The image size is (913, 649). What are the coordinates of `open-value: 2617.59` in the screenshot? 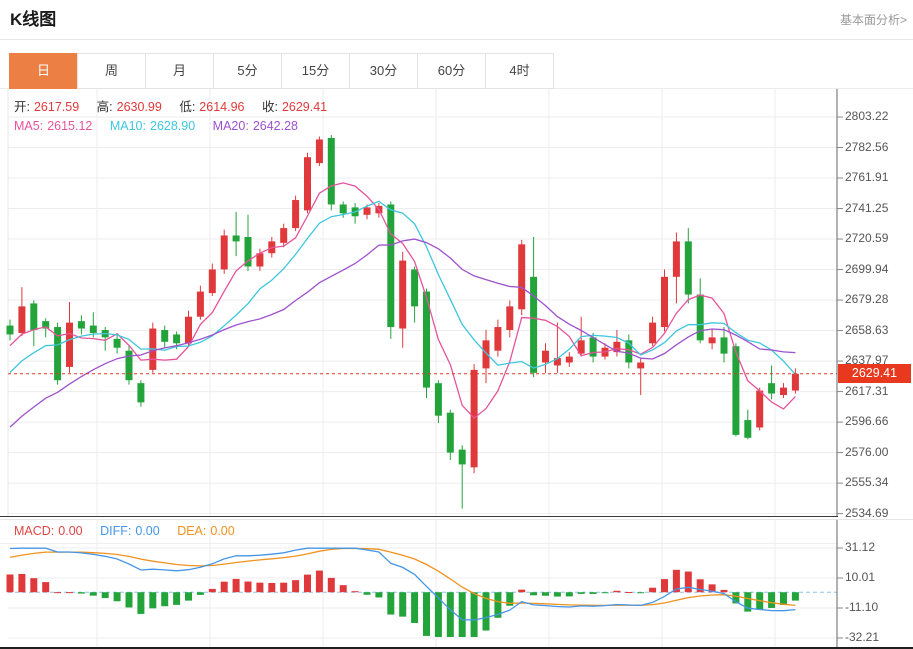 It's located at (56, 107).